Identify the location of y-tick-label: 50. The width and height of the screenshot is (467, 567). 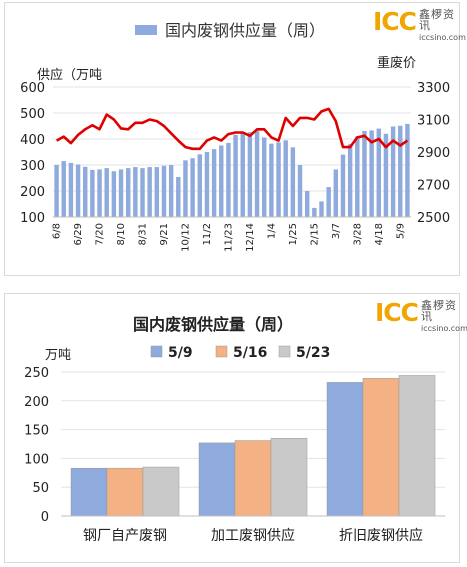
(40, 488).